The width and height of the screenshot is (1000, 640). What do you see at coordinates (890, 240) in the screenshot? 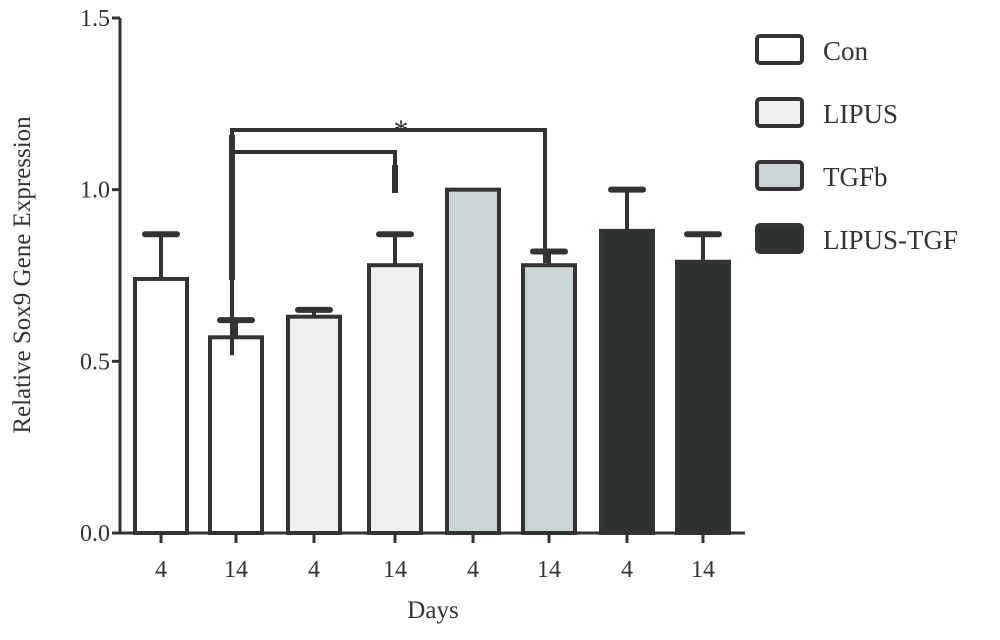
I see `legend-label: LIPUS-TGF` at bounding box center [890, 240].